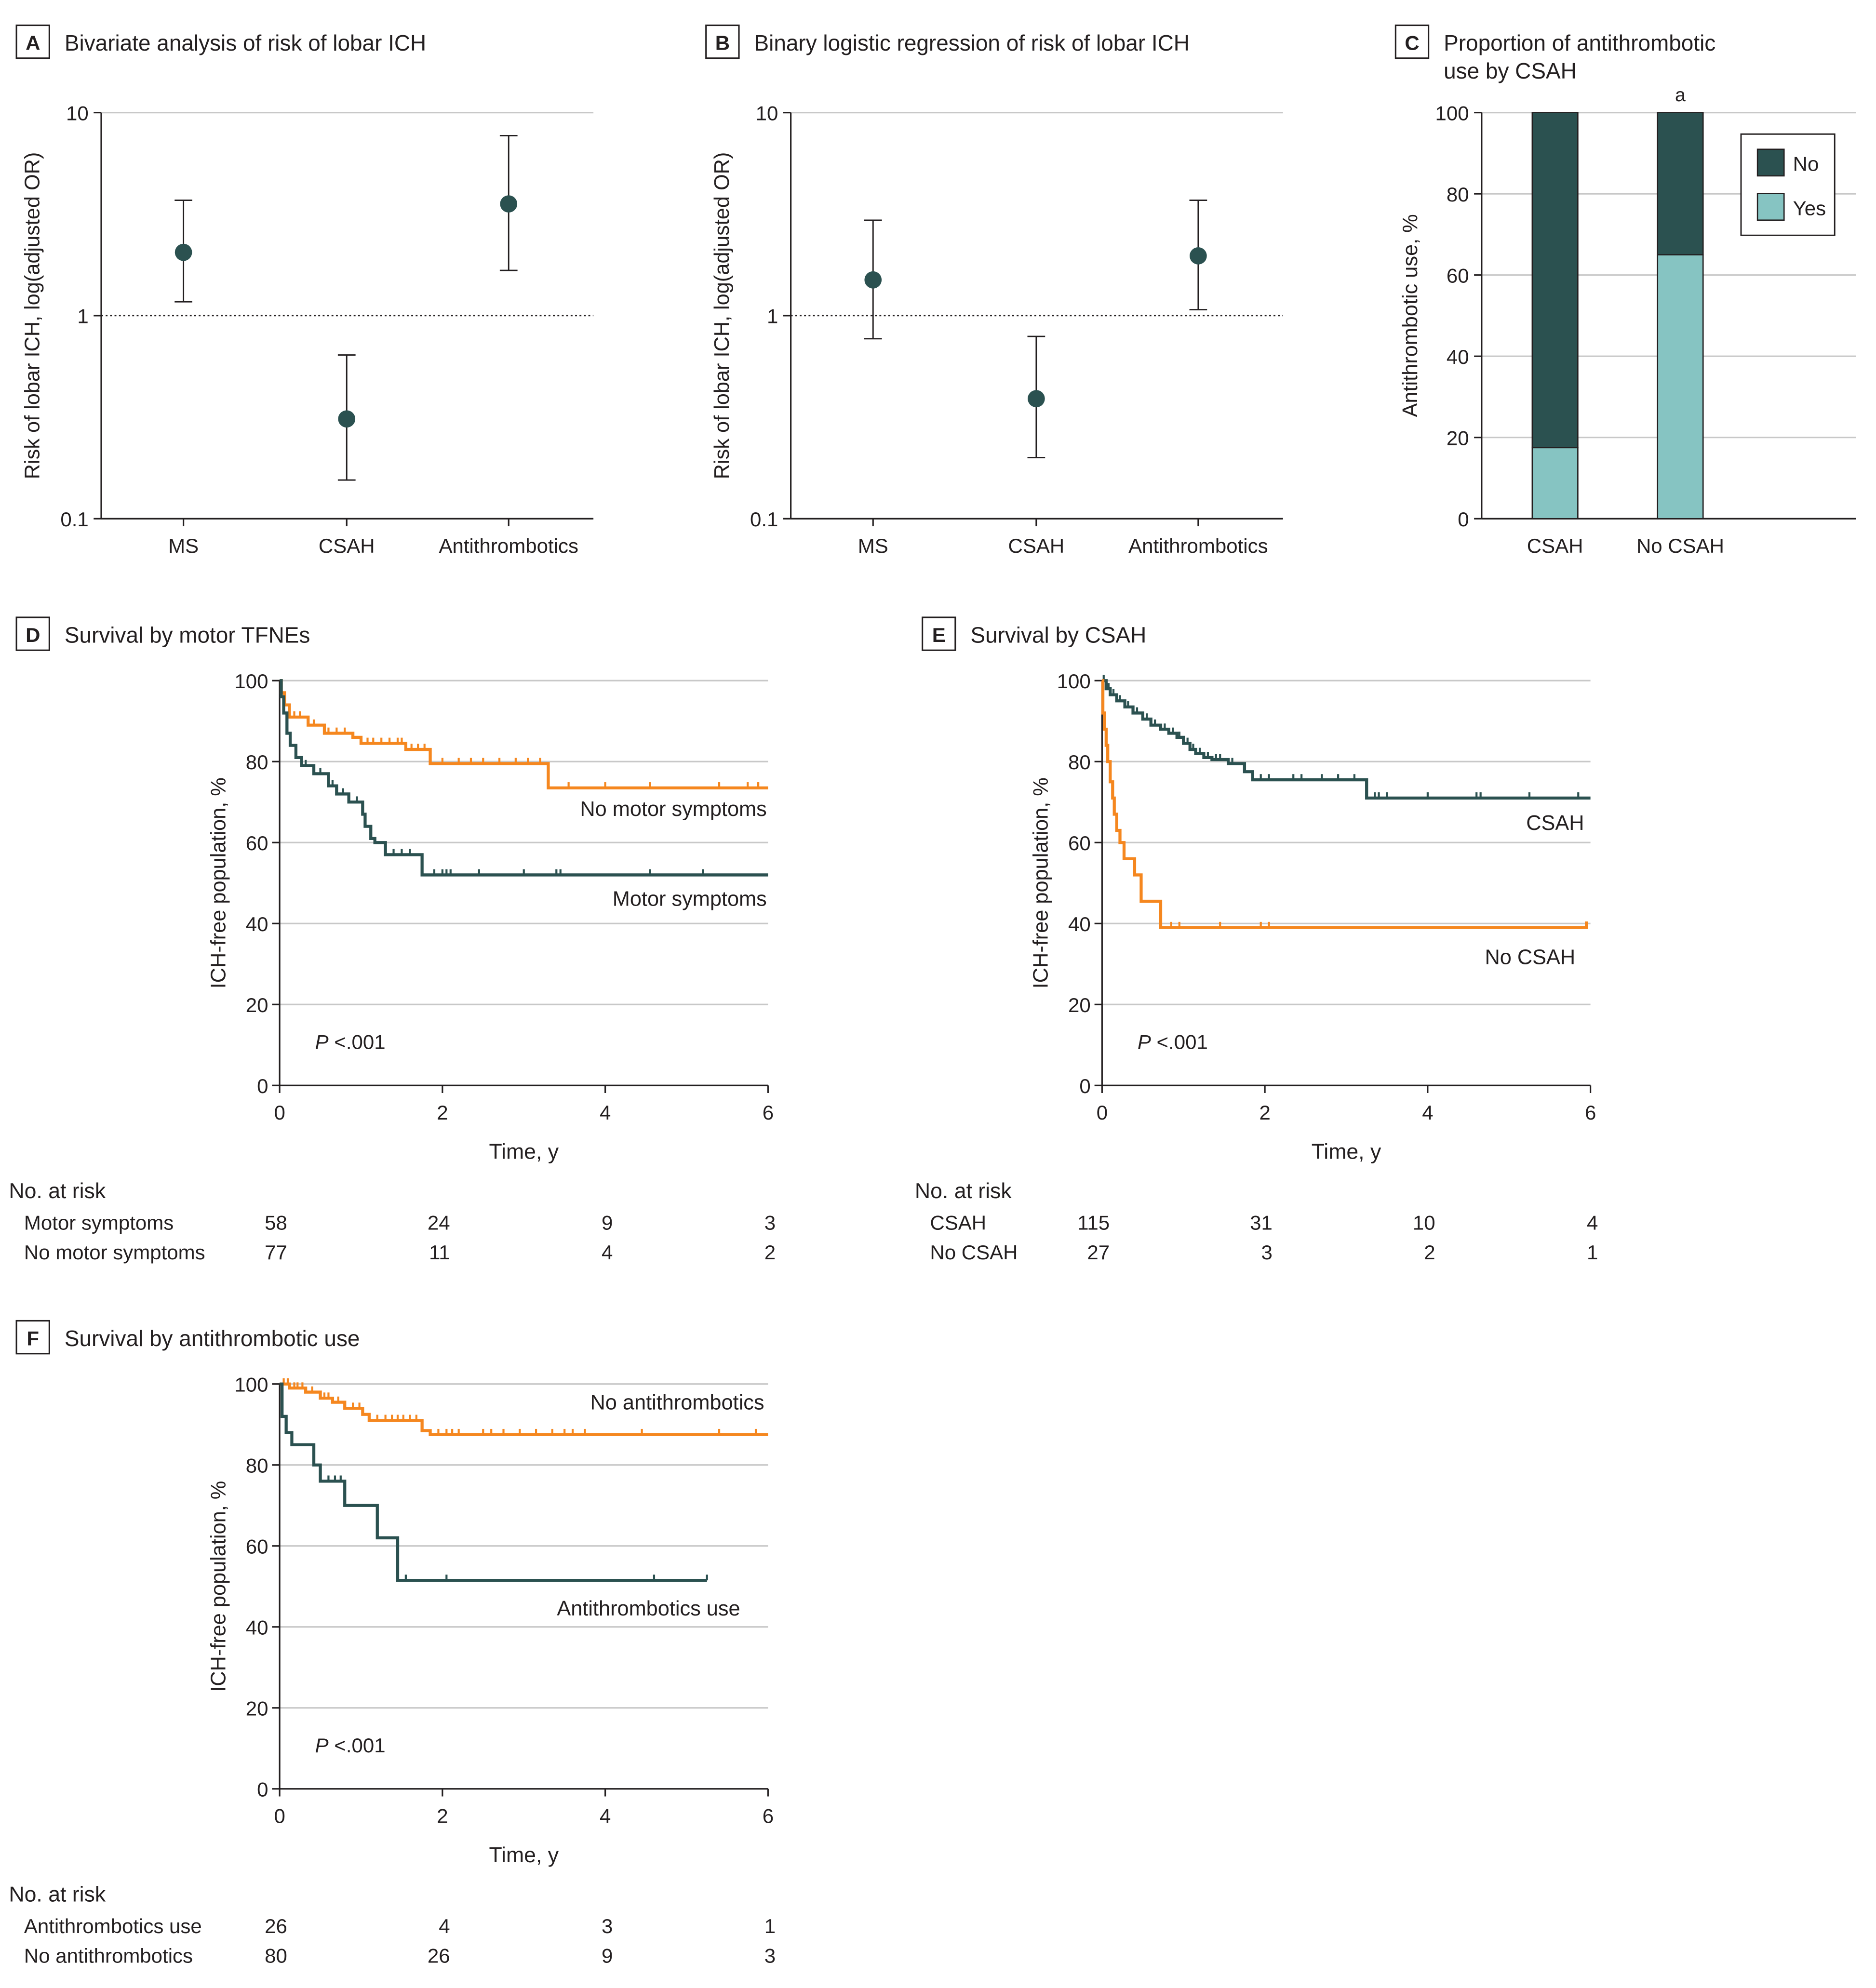  Describe the element at coordinates (1788, 184) in the screenshot. I see `legend-box` at that location.